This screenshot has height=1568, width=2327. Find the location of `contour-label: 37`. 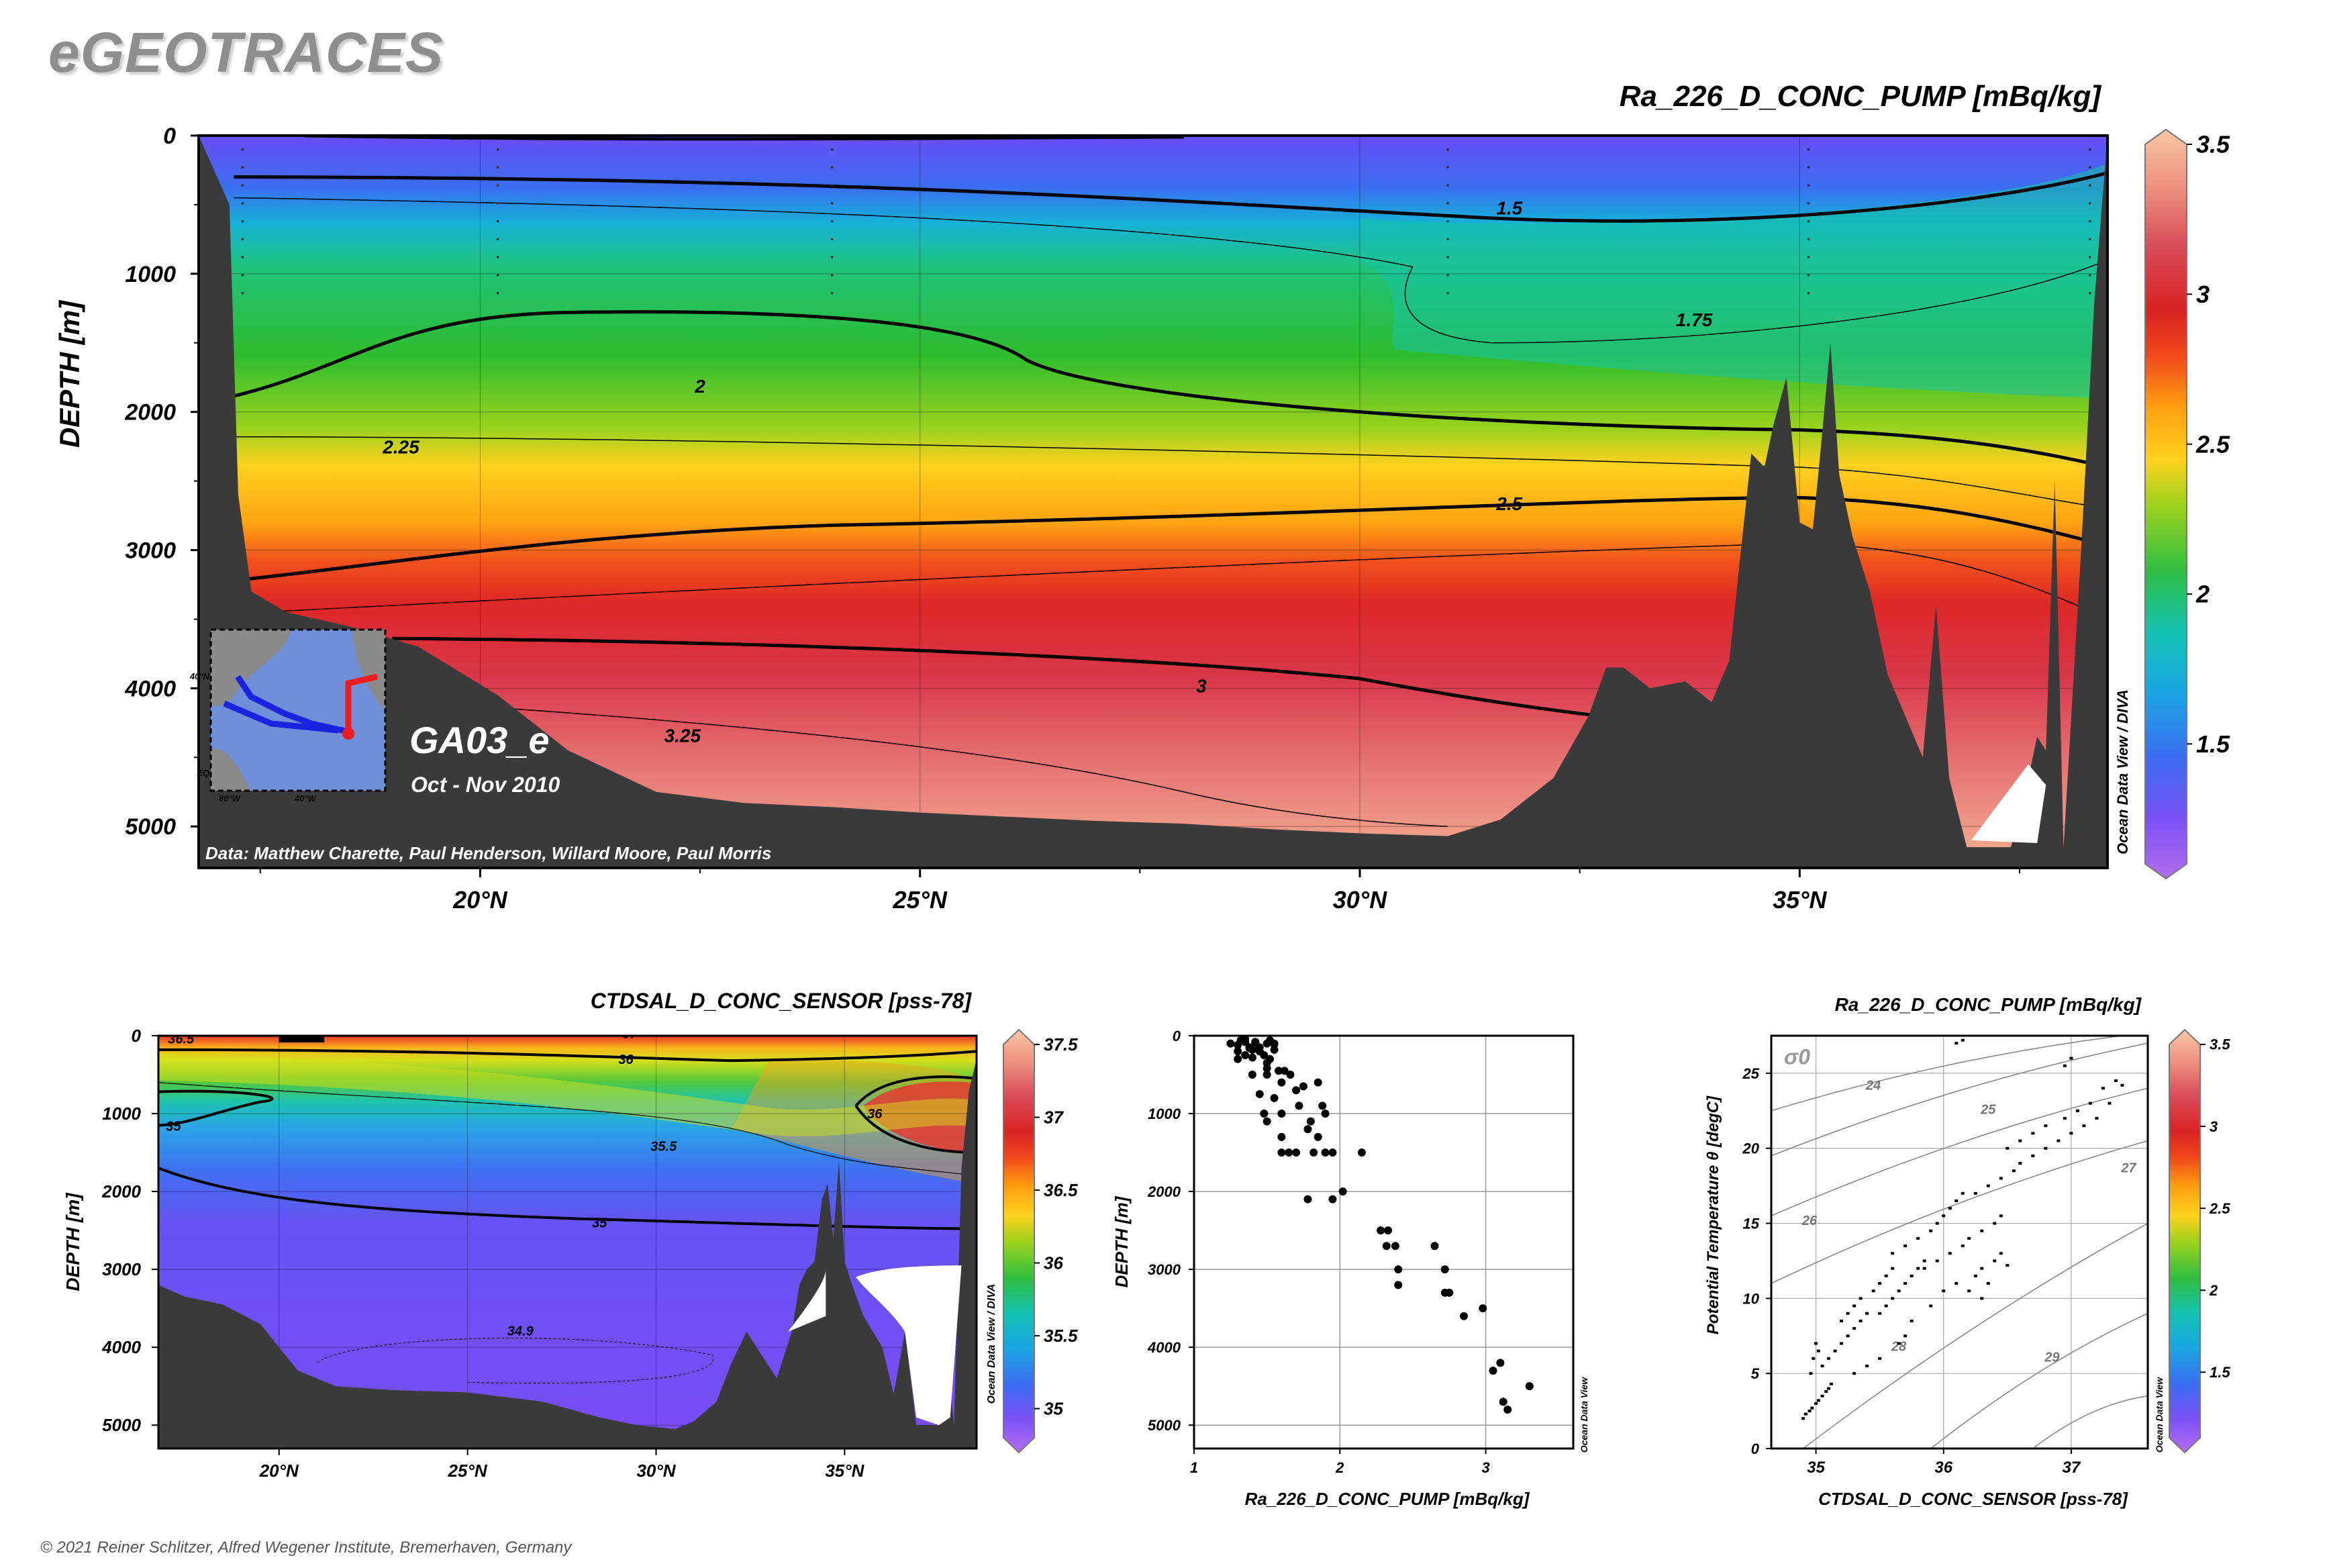

contour-label: 37 is located at coordinates (298, 1034).